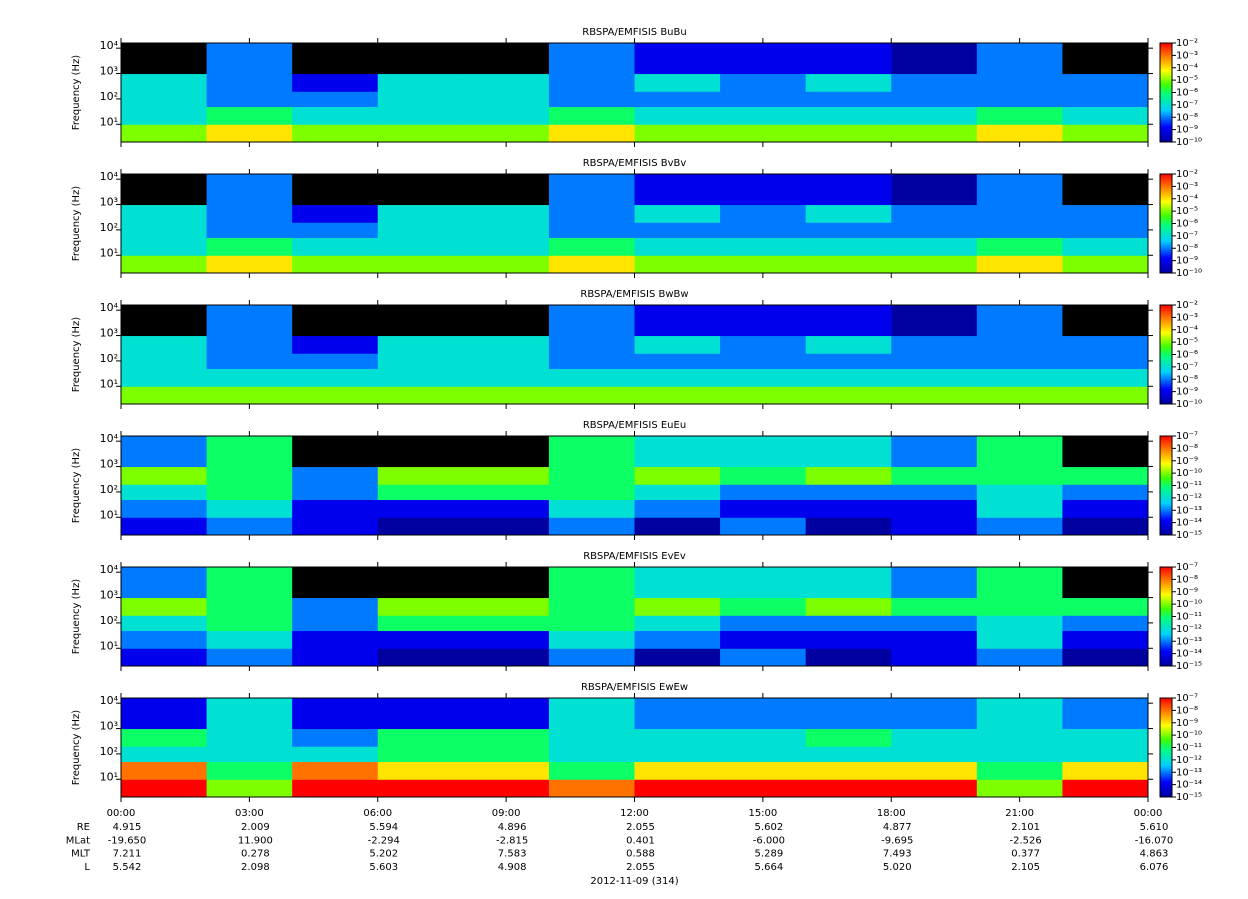 This screenshot has height=899, width=1248. I want to click on ephemeris-value: 2.055, so click(640, 867).